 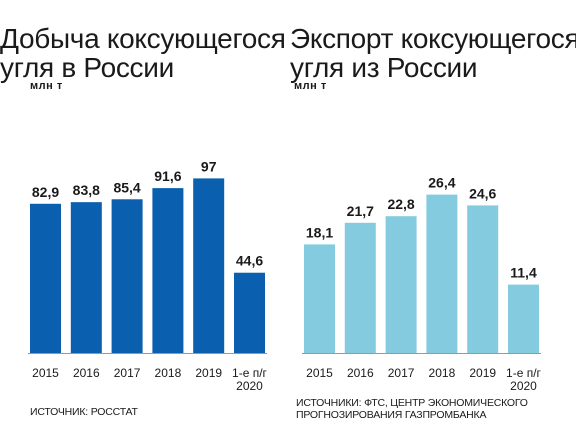 What do you see at coordinates (249, 261) in the screenshot?
I see `production-value-label-5: 44,6` at bounding box center [249, 261].